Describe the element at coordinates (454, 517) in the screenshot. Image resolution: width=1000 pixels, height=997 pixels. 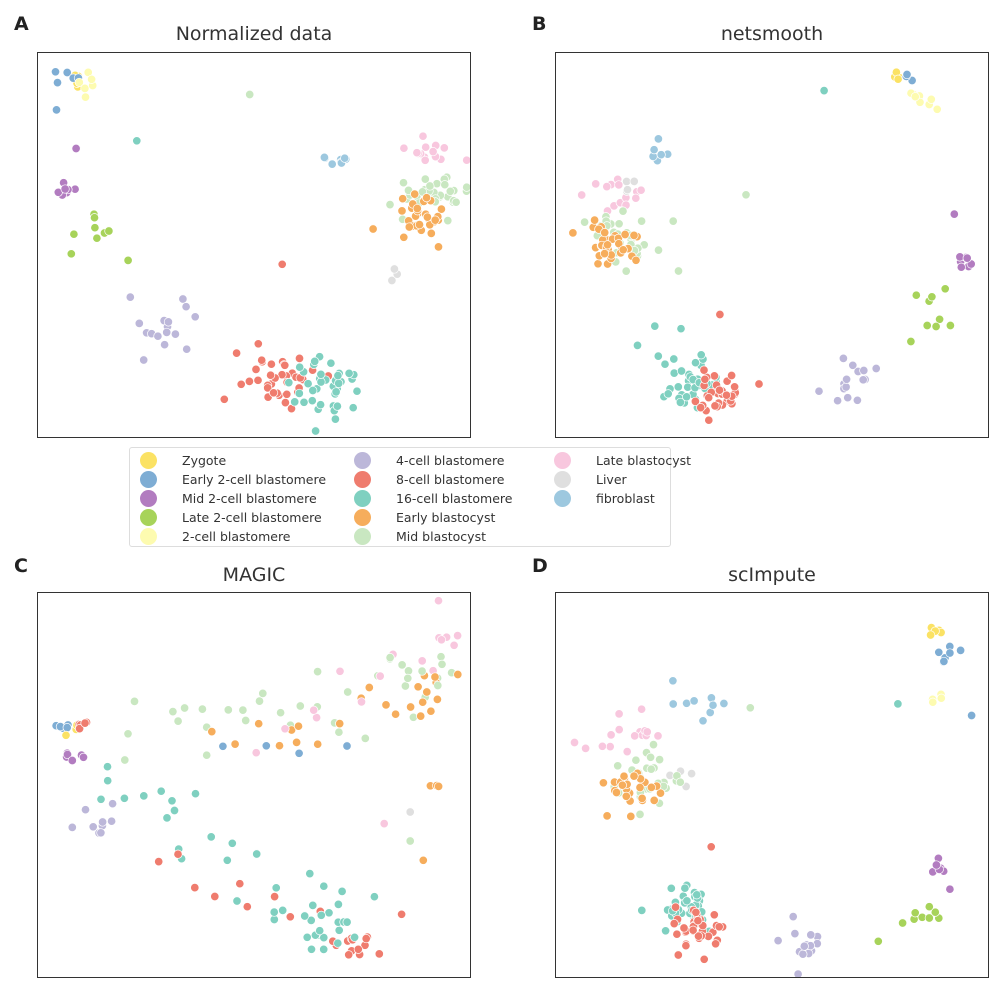
I see `legend-item: Early blastocyst` at that location.